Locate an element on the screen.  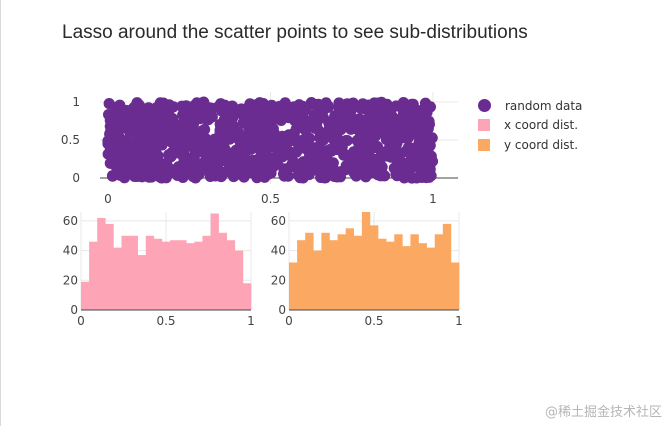
scatter-points is located at coordinates (270, 140).